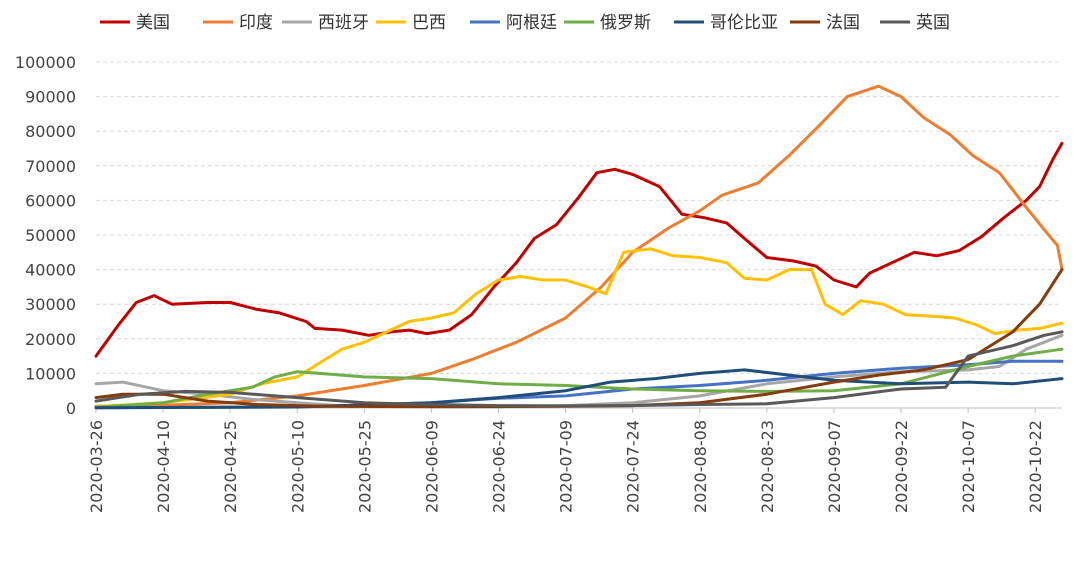 The height and width of the screenshot is (567, 1080). I want to click on x-tick-label: 2020-03-26, so click(96, 466).